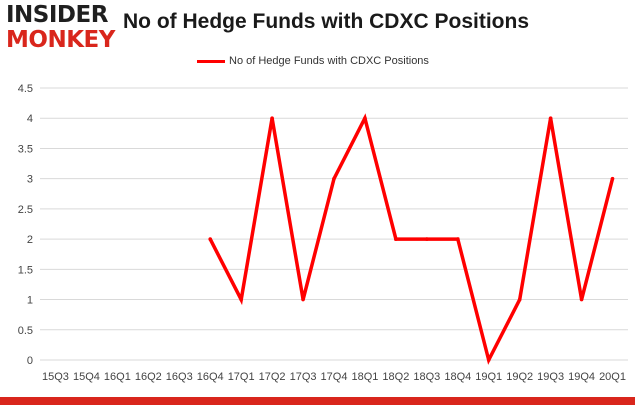 This screenshot has width=635, height=405. I want to click on y-tick-label-2: 1, so click(30, 301).